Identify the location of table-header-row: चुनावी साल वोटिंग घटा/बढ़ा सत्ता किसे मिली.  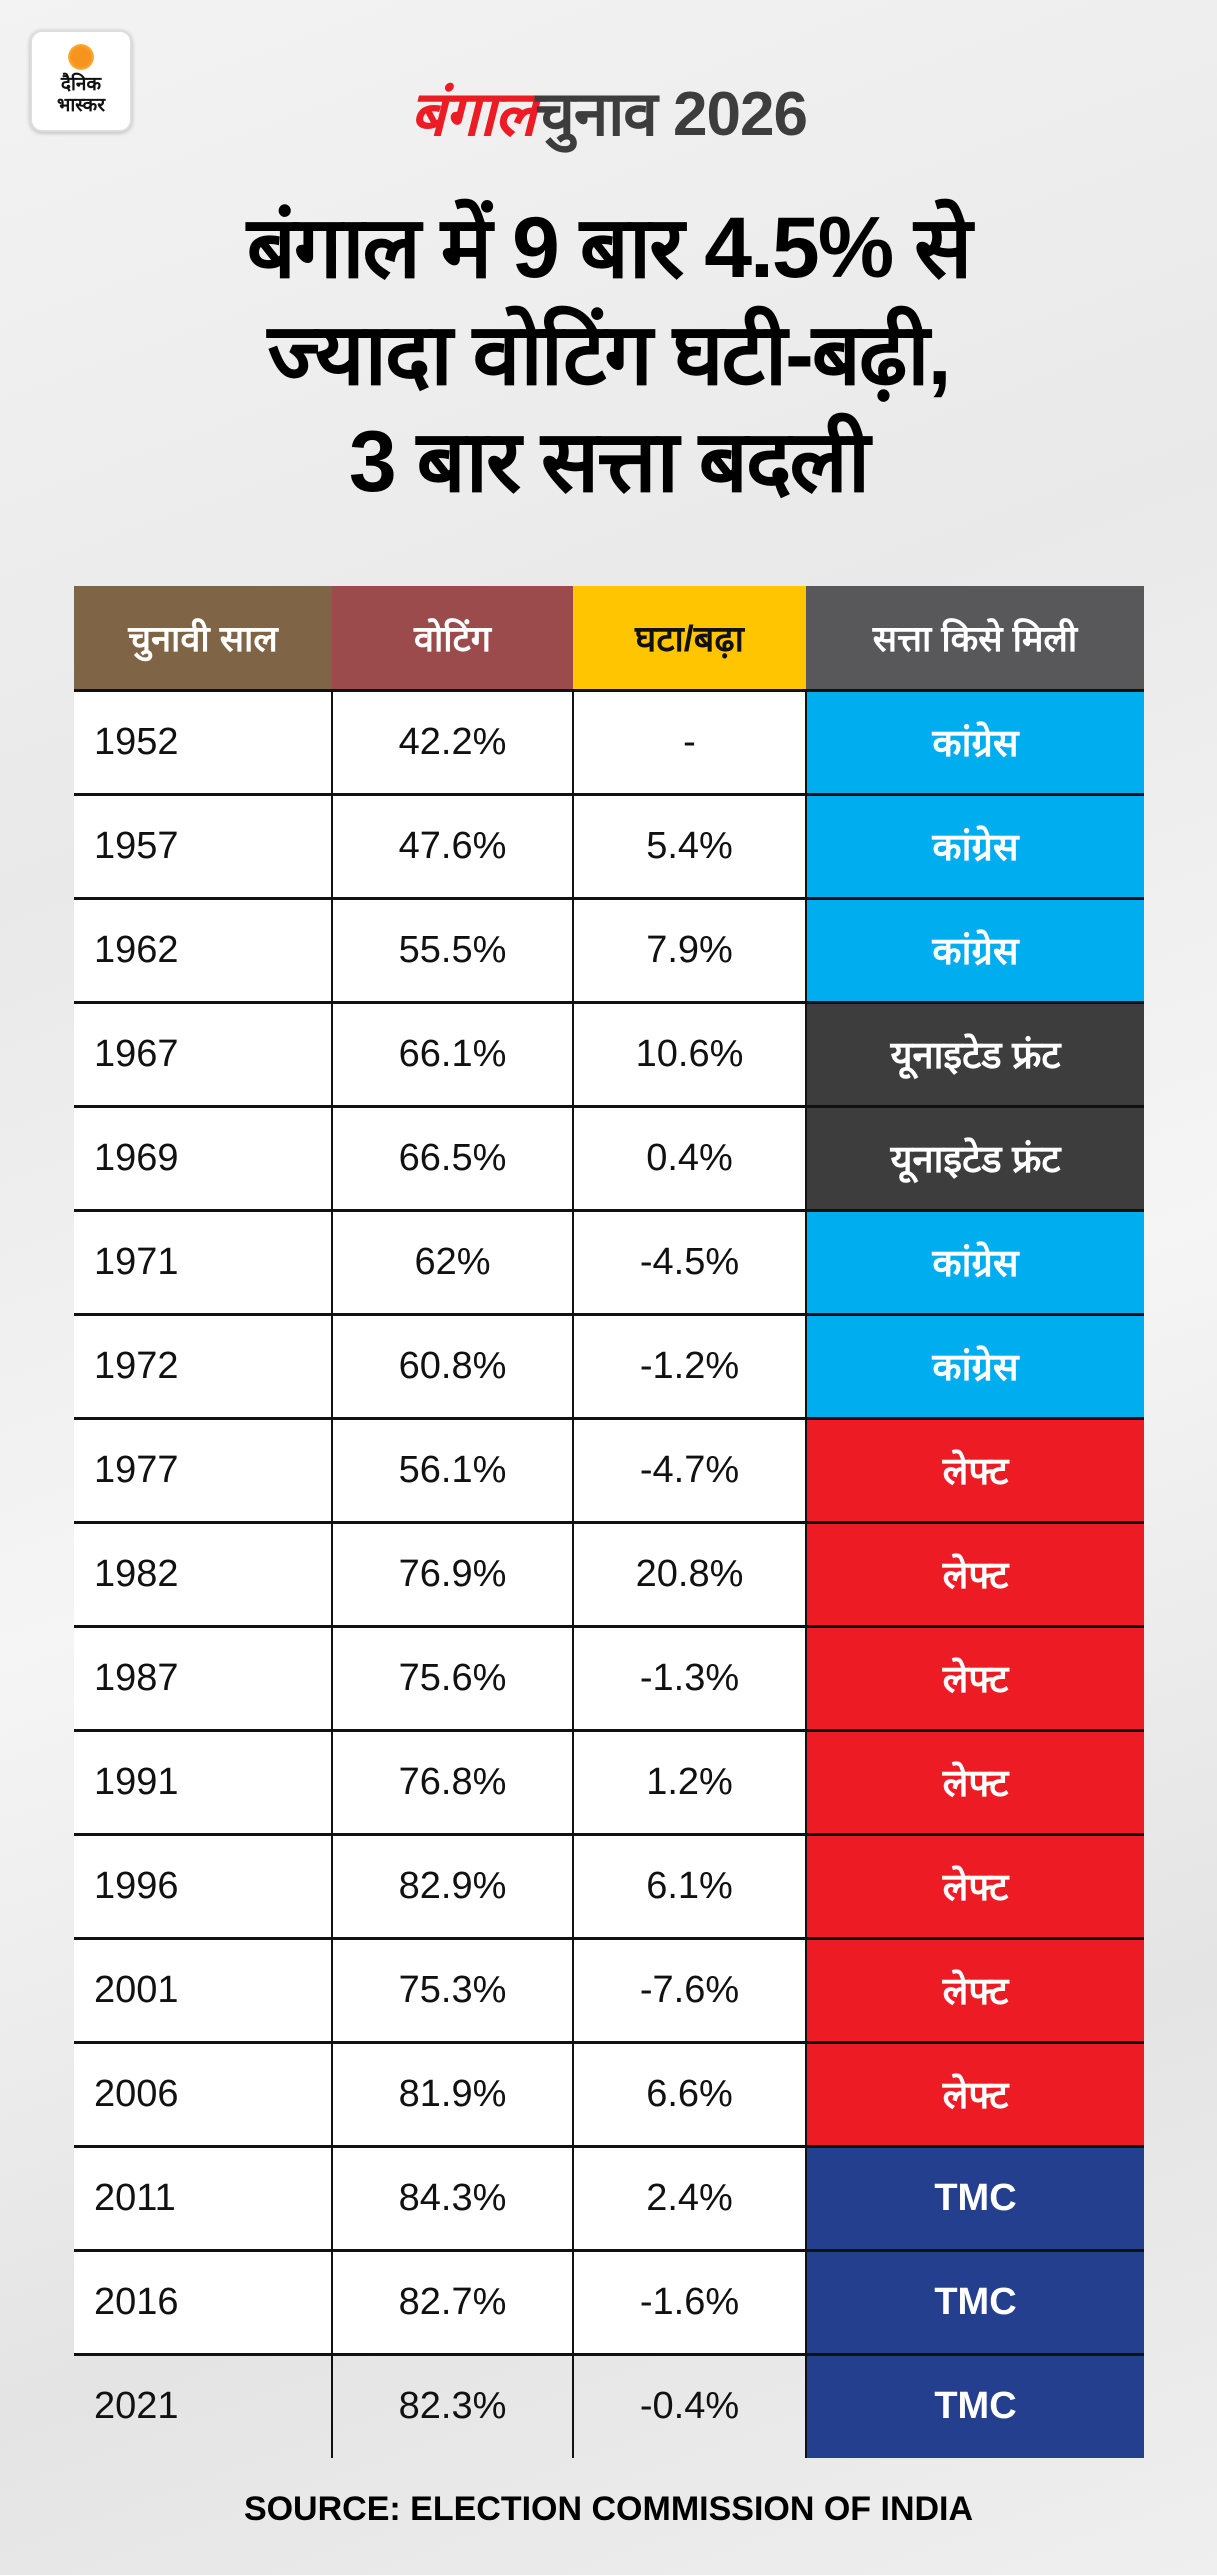
(609, 638).